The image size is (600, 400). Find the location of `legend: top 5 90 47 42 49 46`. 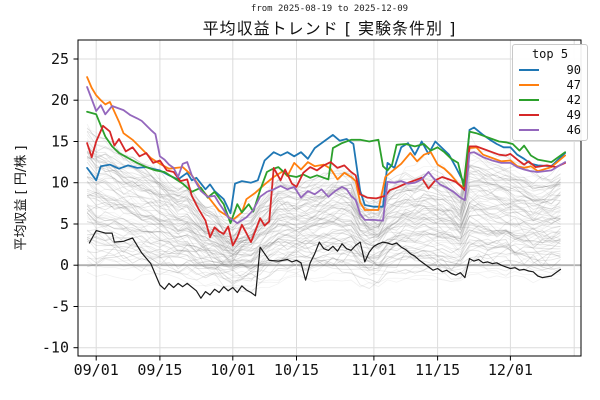

legend: top 5 90 47 42 49 46 is located at coordinates (550, 92).